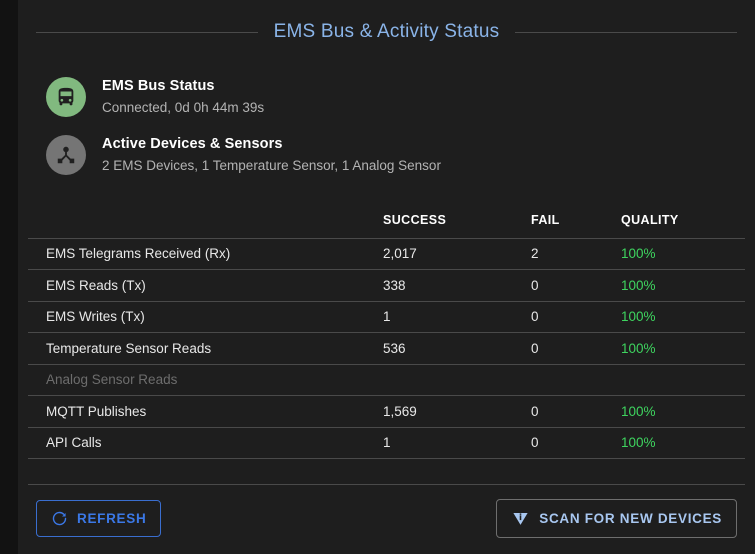 The image size is (755, 554). I want to click on table-row: API Calls 1 0 100%, so click(386, 443).